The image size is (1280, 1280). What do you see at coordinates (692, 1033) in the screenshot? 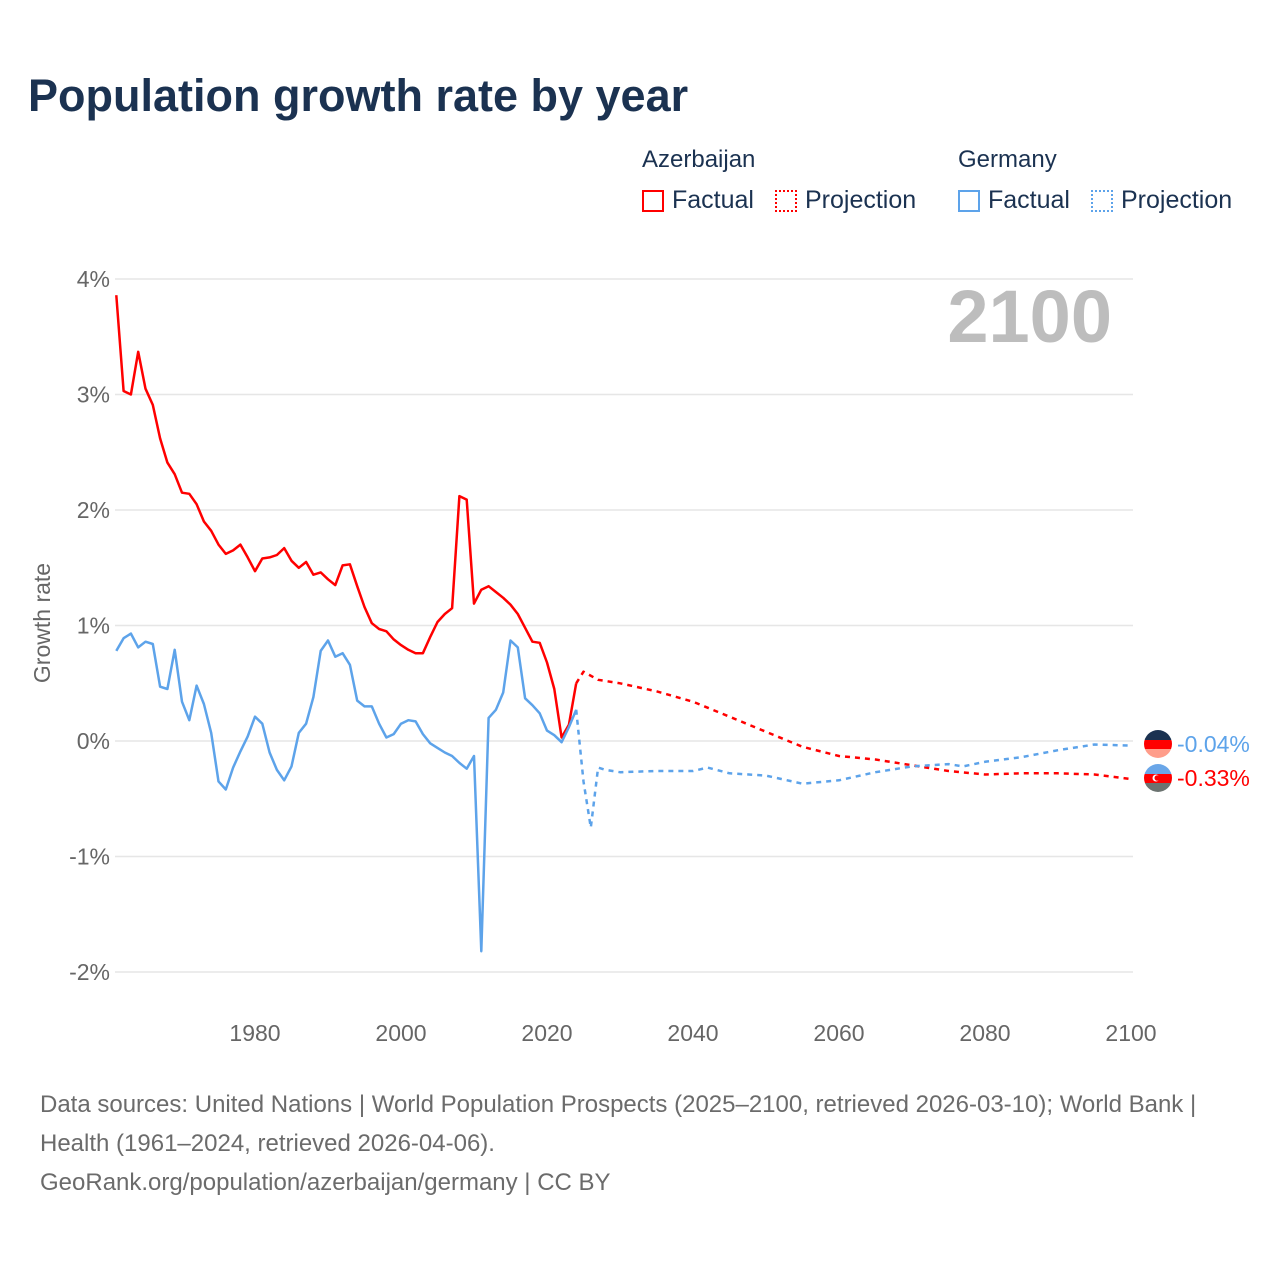
I see `x-tick-label: 2040` at bounding box center [692, 1033].